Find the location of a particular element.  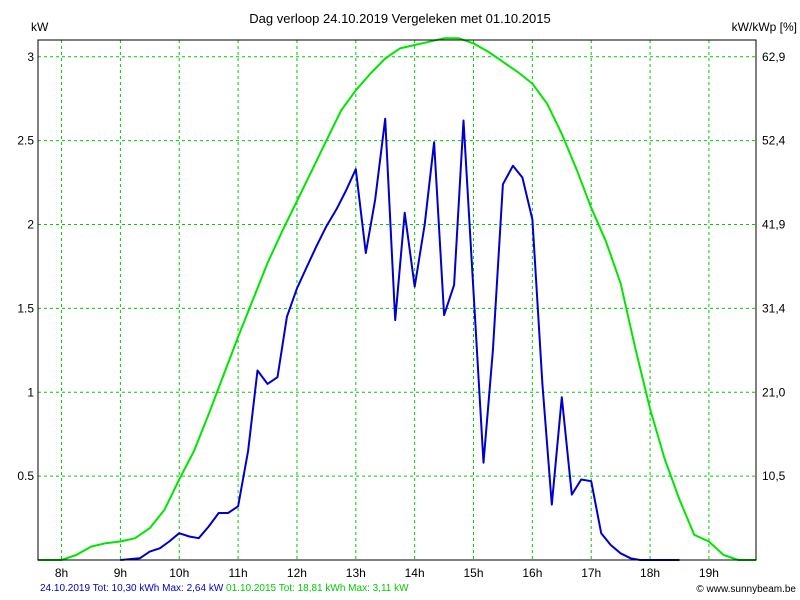

x-tick-label: 18h is located at coordinates (650, 573).